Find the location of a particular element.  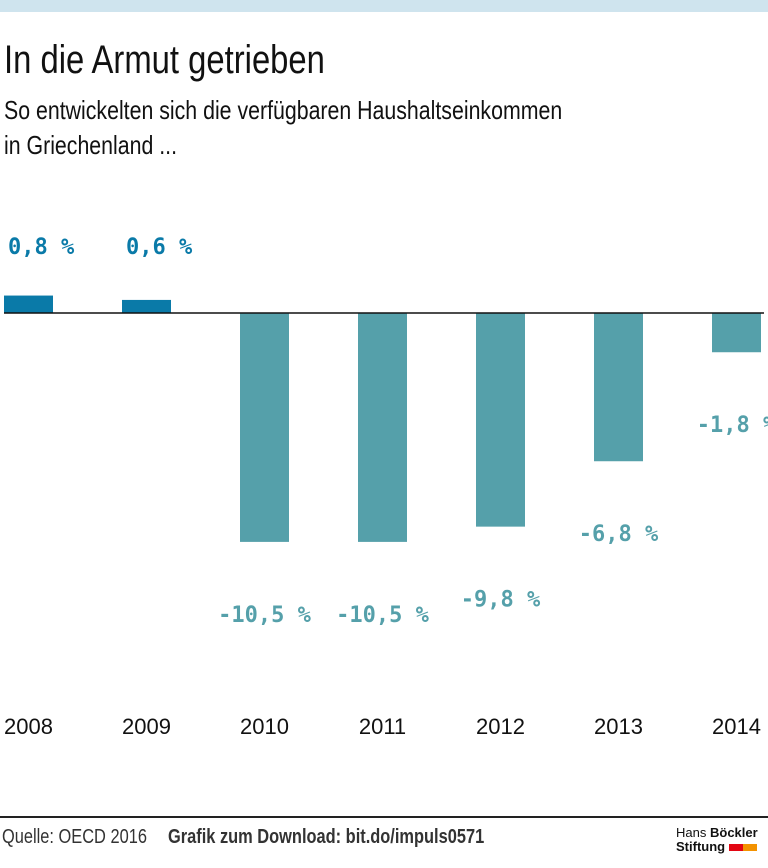

bar-2011 is located at coordinates (382, 427).